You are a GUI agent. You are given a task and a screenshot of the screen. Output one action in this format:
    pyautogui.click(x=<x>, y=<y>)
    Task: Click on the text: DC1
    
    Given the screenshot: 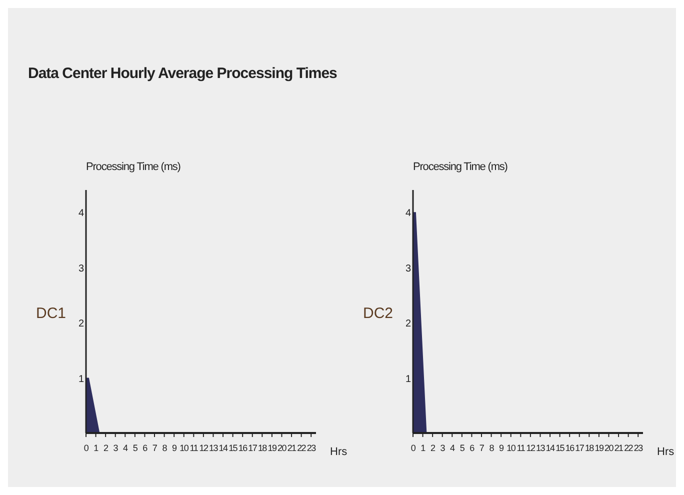 What is the action you would take?
    pyautogui.click(x=51, y=313)
    